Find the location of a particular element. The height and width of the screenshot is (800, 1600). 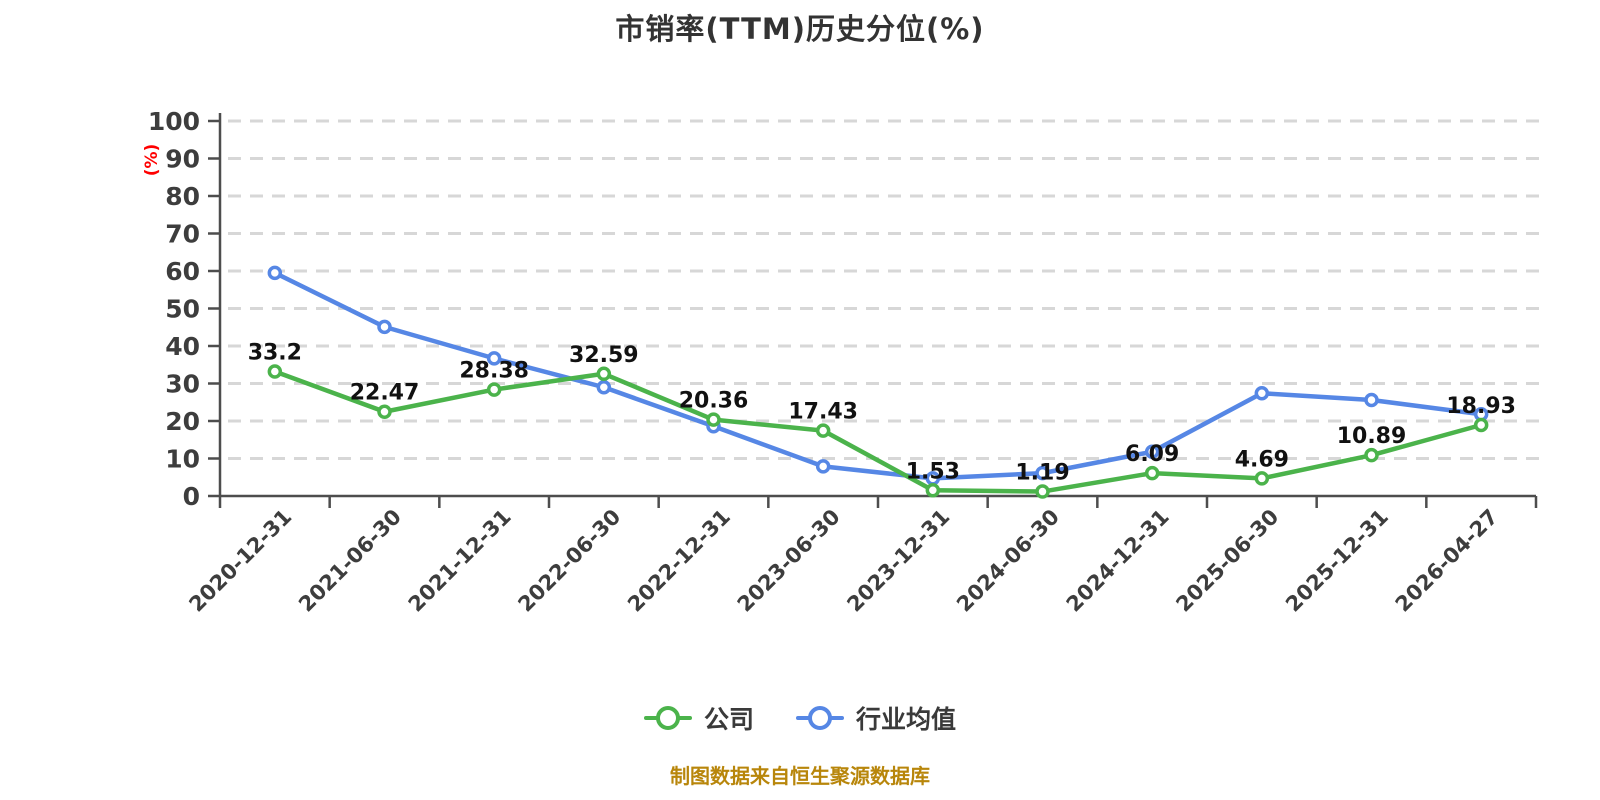

svg-text: 2021-12-31 is located at coordinates (460, 561).